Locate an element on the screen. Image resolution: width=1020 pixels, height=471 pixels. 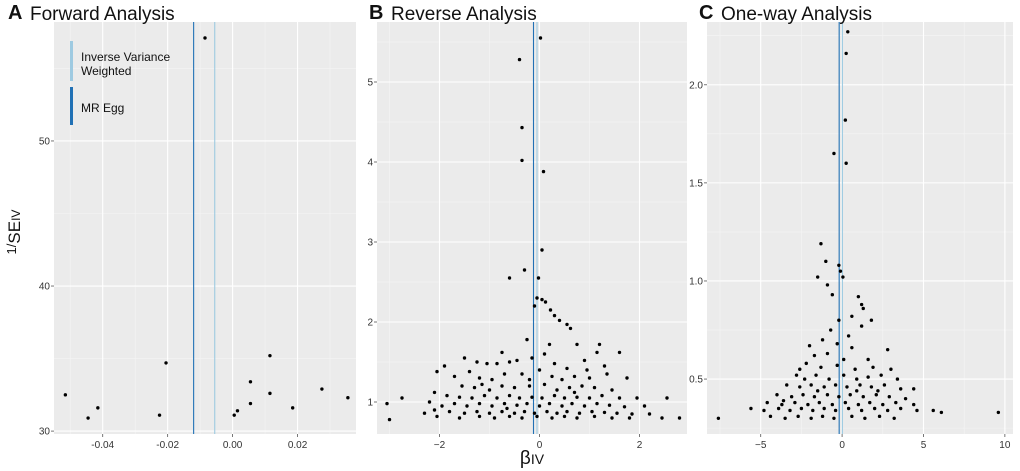
y-tick-label: 1 is located at coordinates (370, 403).